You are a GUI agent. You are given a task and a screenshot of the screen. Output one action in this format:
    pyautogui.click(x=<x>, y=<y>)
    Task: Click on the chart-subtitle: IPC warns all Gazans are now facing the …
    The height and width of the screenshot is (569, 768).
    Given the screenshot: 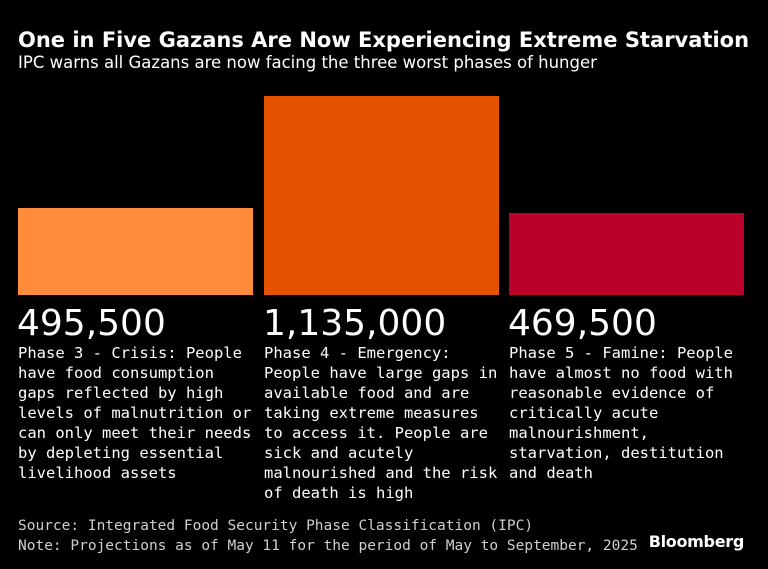 What is the action you would take?
    pyautogui.click(x=307, y=62)
    